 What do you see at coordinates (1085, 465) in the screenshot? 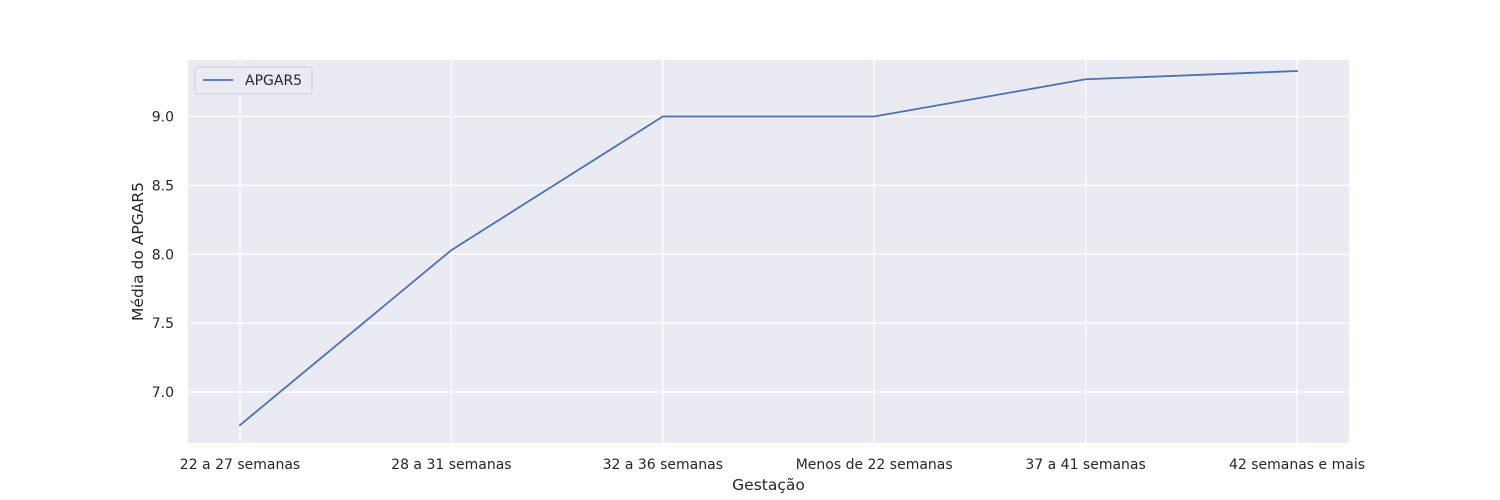
I see `x-tick-label: 37 a 41 semanas` at bounding box center [1085, 465].